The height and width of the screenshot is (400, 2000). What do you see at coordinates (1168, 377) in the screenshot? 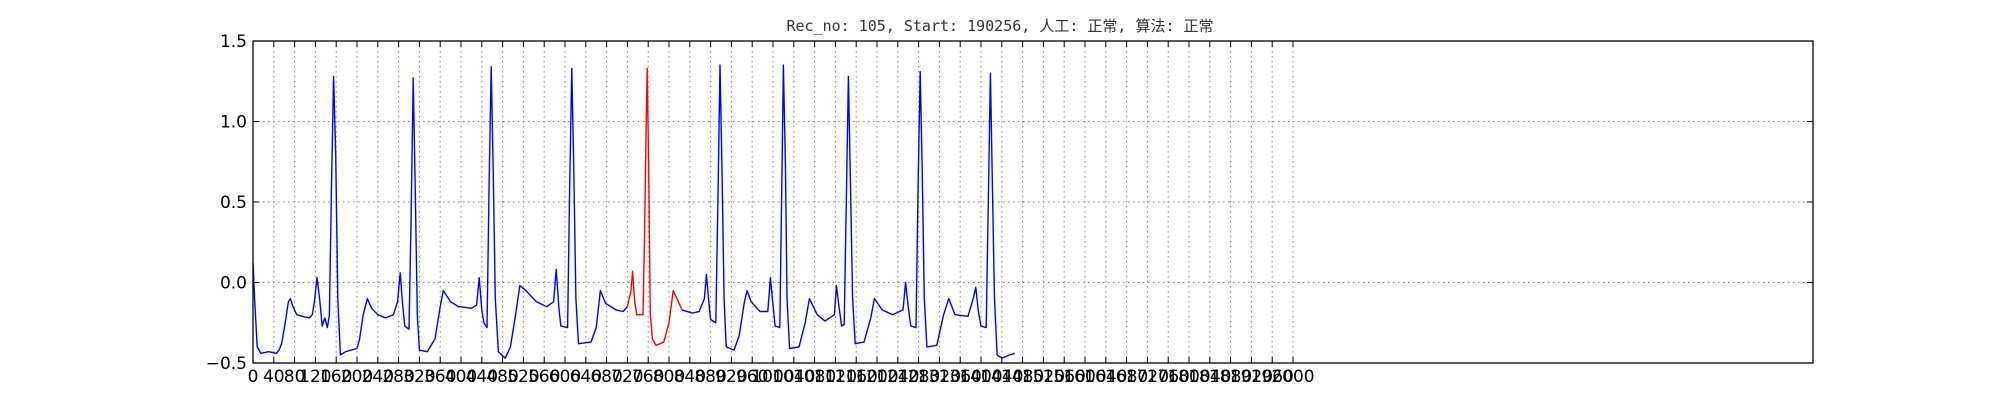
I see `x-tick-label: 1760` at bounding box center [1168, 377].